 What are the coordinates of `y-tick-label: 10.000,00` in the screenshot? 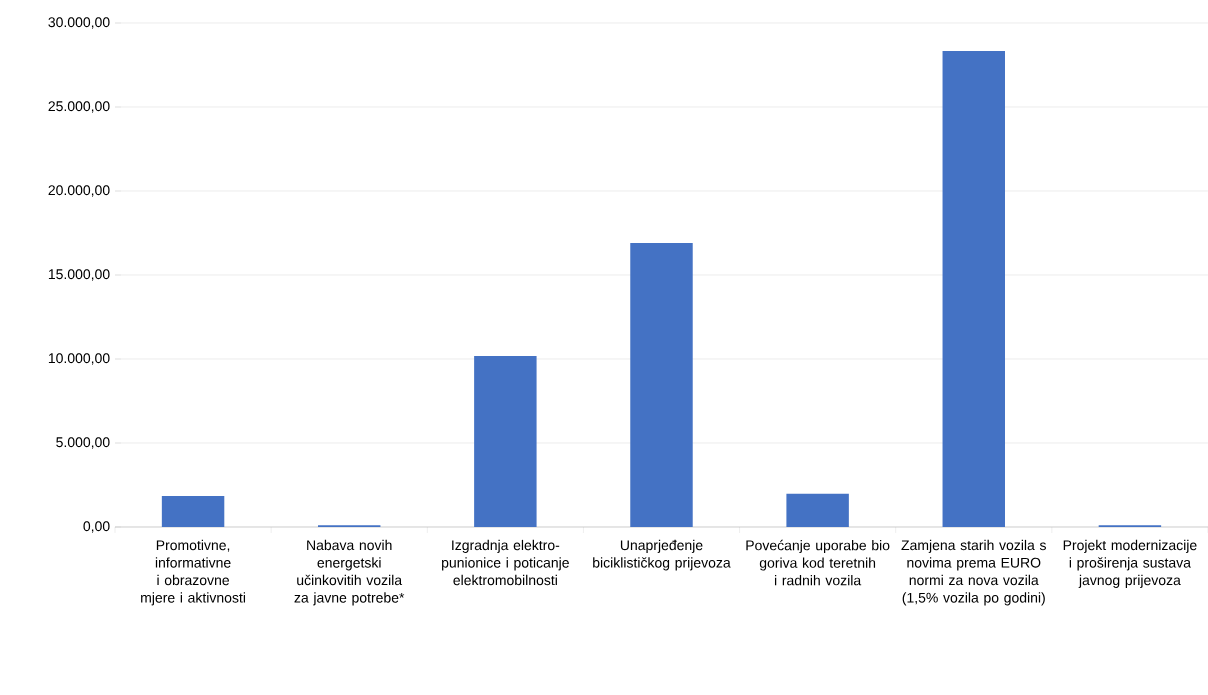 It's located at (79, 359).